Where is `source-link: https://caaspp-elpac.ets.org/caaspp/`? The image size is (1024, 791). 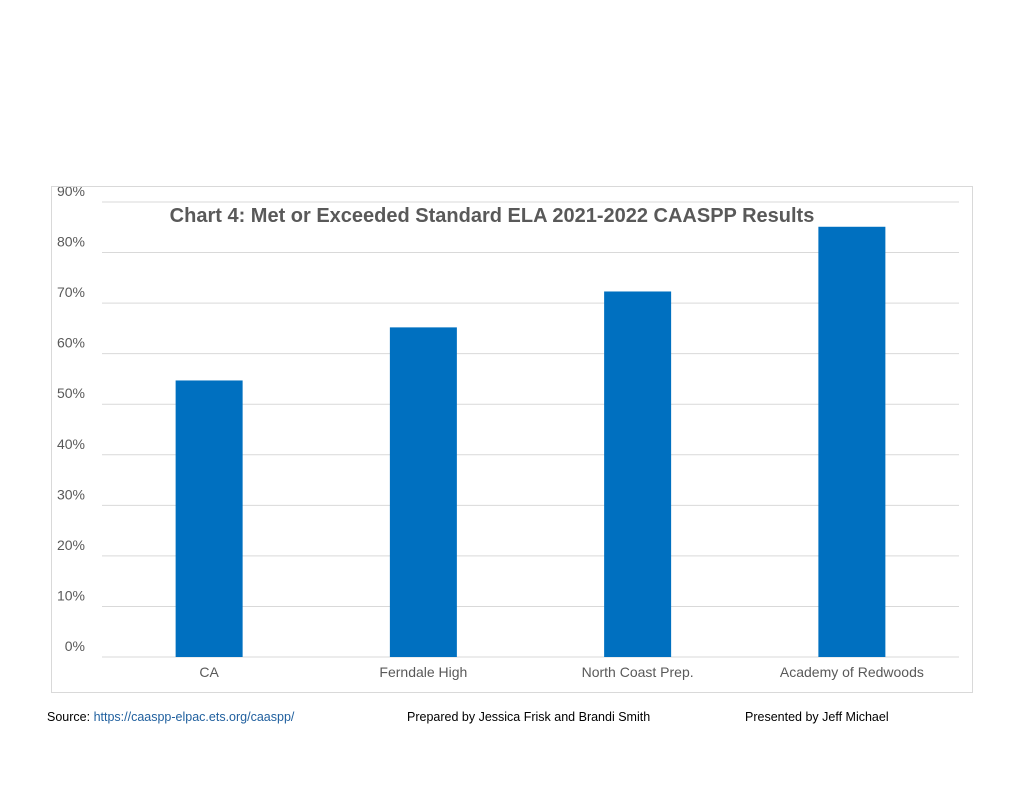 source-link: https://caaspp-elpac.ets.org/caaspp/ is located at coordinates (194, 717).